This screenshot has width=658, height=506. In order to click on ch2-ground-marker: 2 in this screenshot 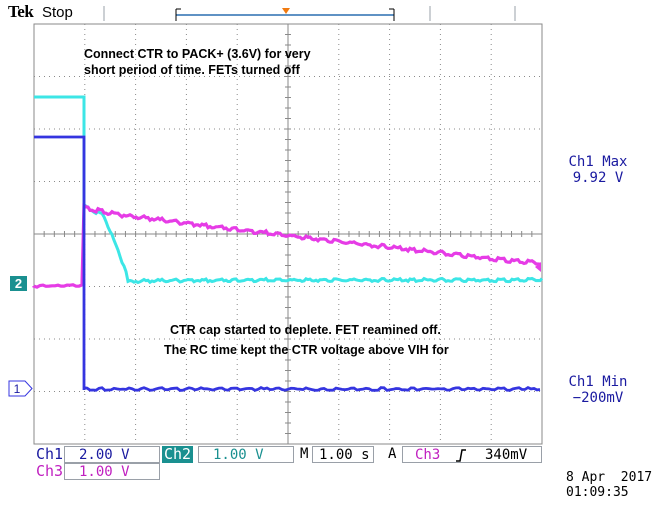, I will do `click(18, 283)`.